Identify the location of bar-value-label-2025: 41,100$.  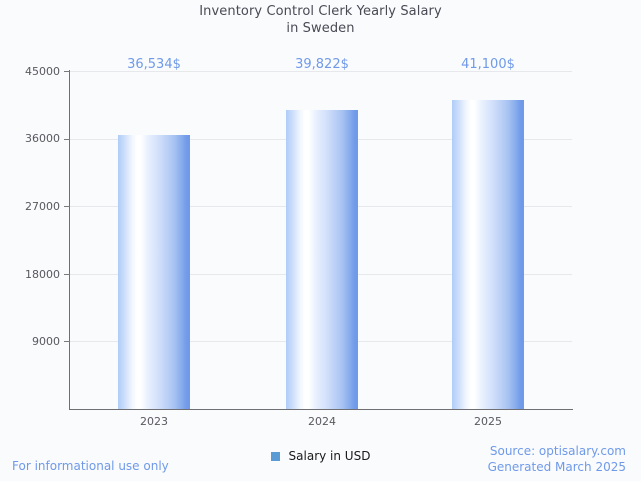
(488, 64).